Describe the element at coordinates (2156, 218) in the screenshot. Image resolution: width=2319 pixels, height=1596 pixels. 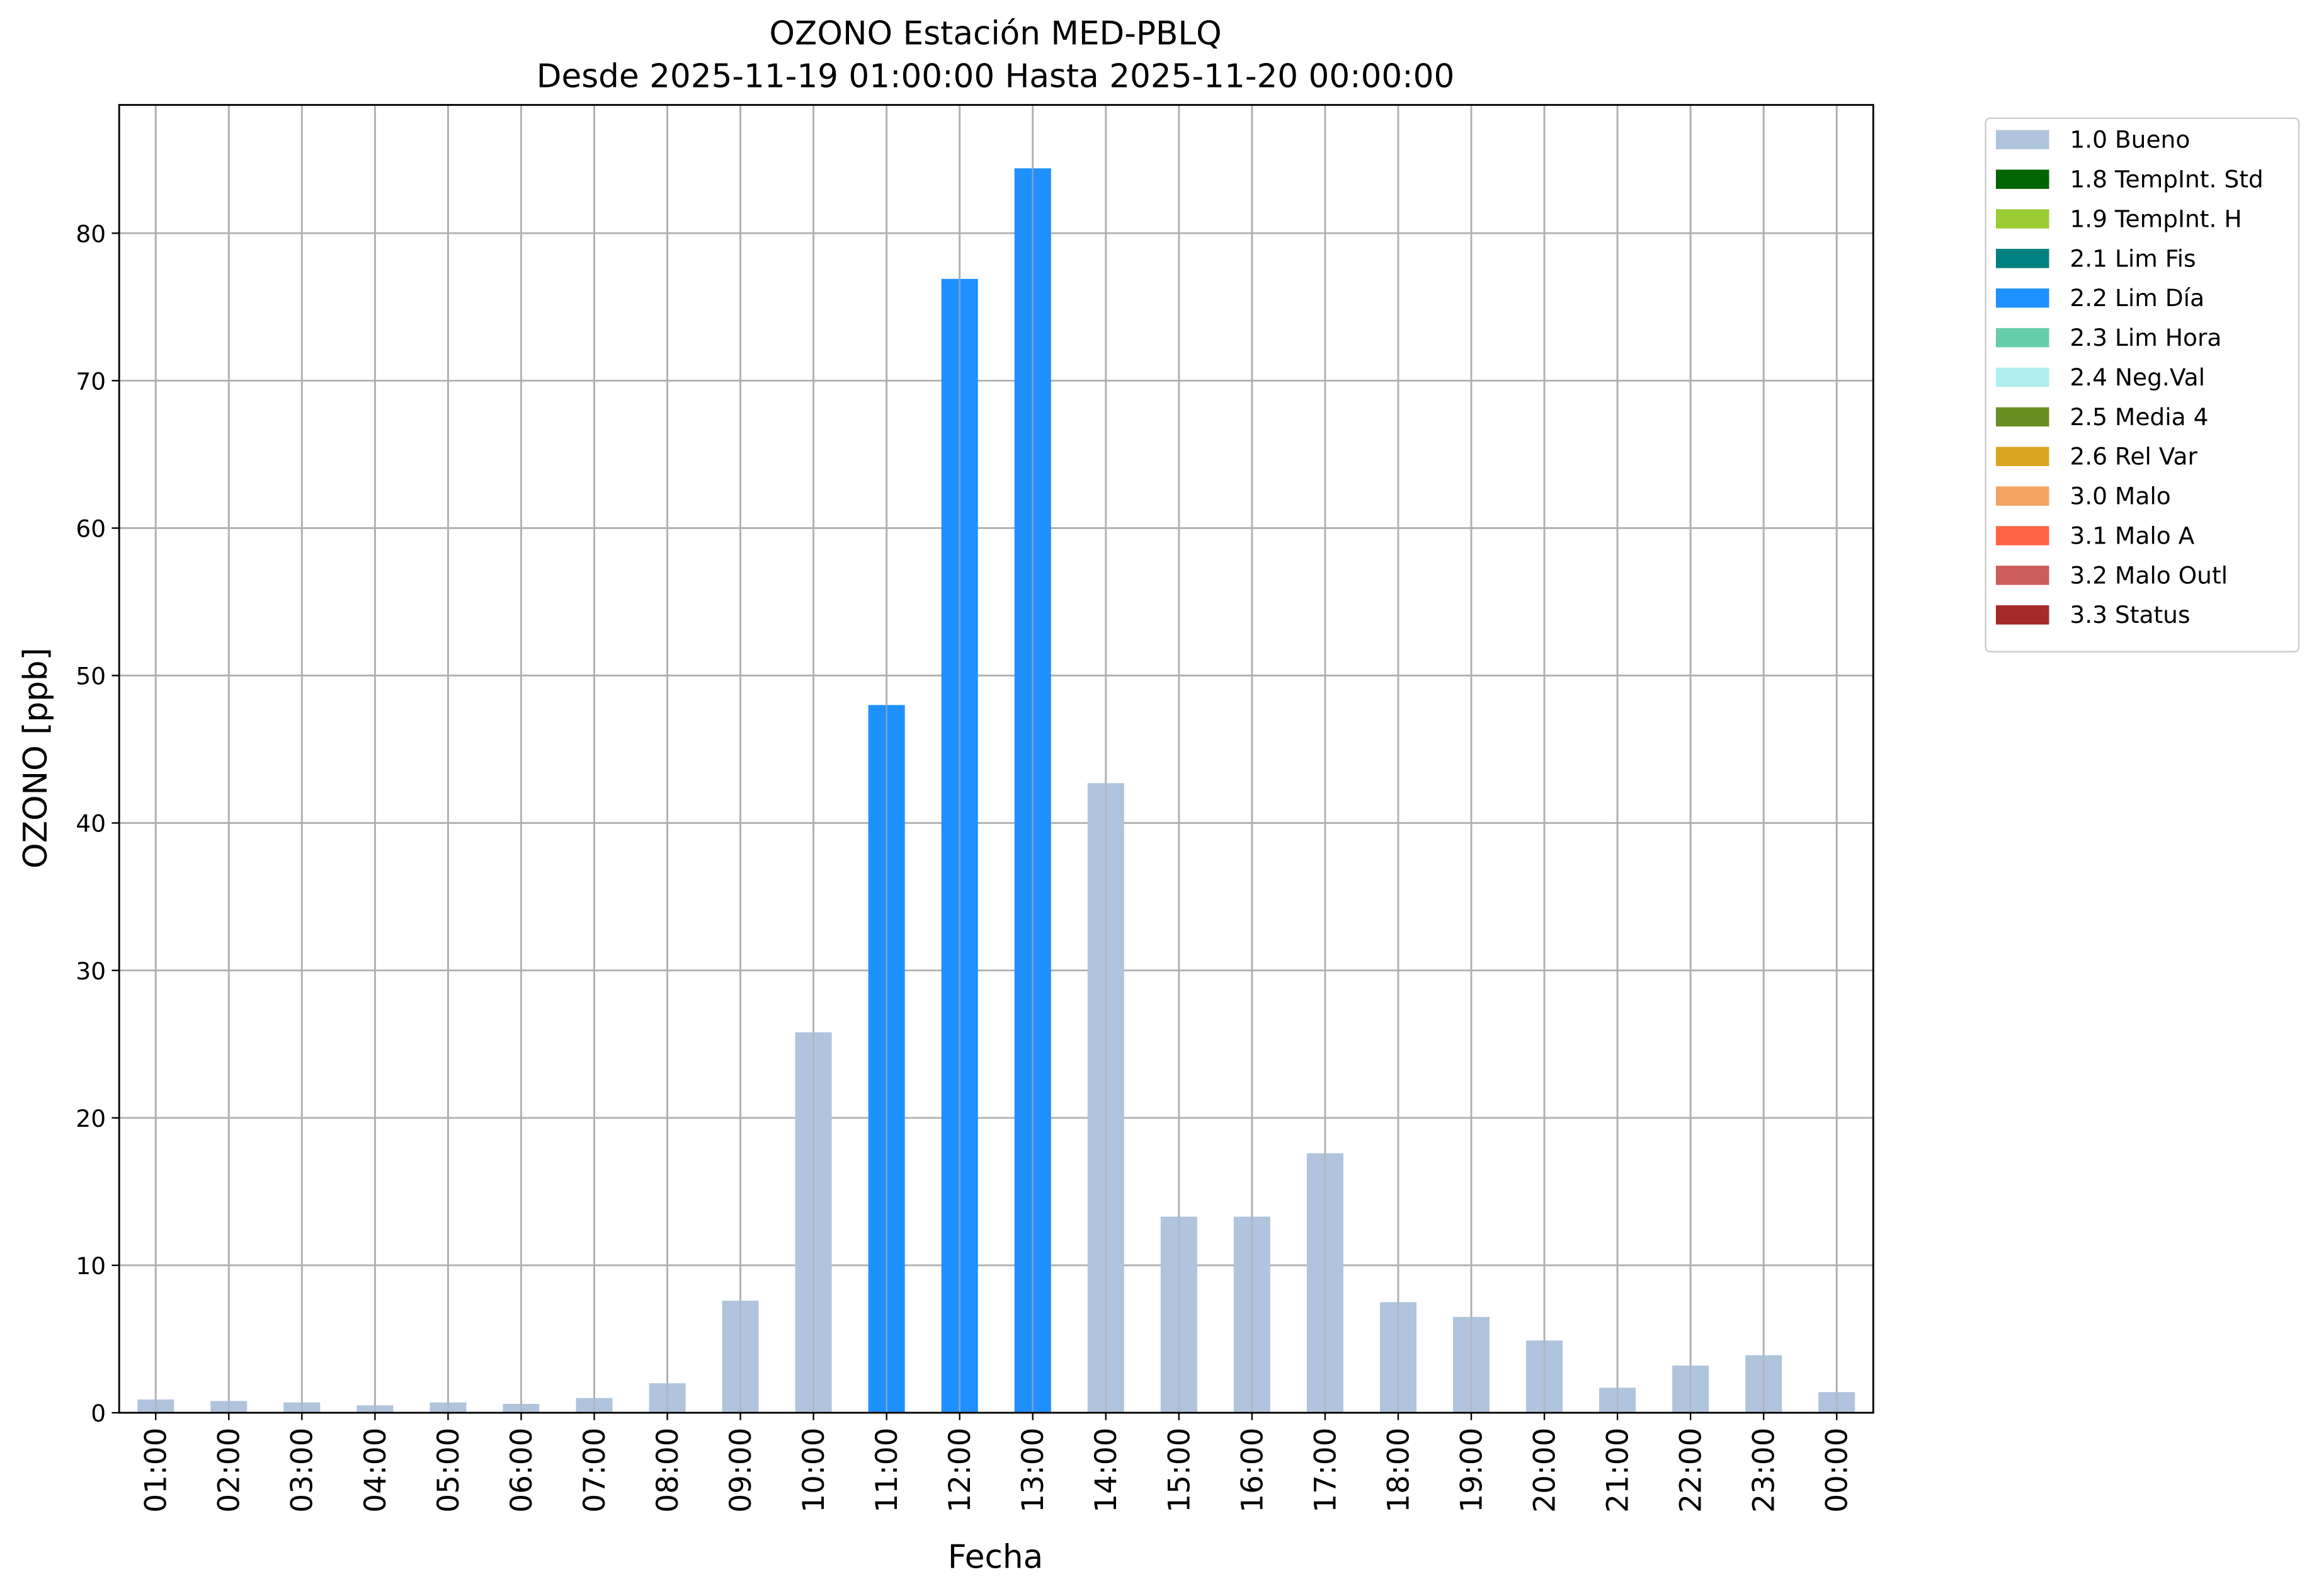
I see `legend-label: 1.9 TempInt. H` at that location.